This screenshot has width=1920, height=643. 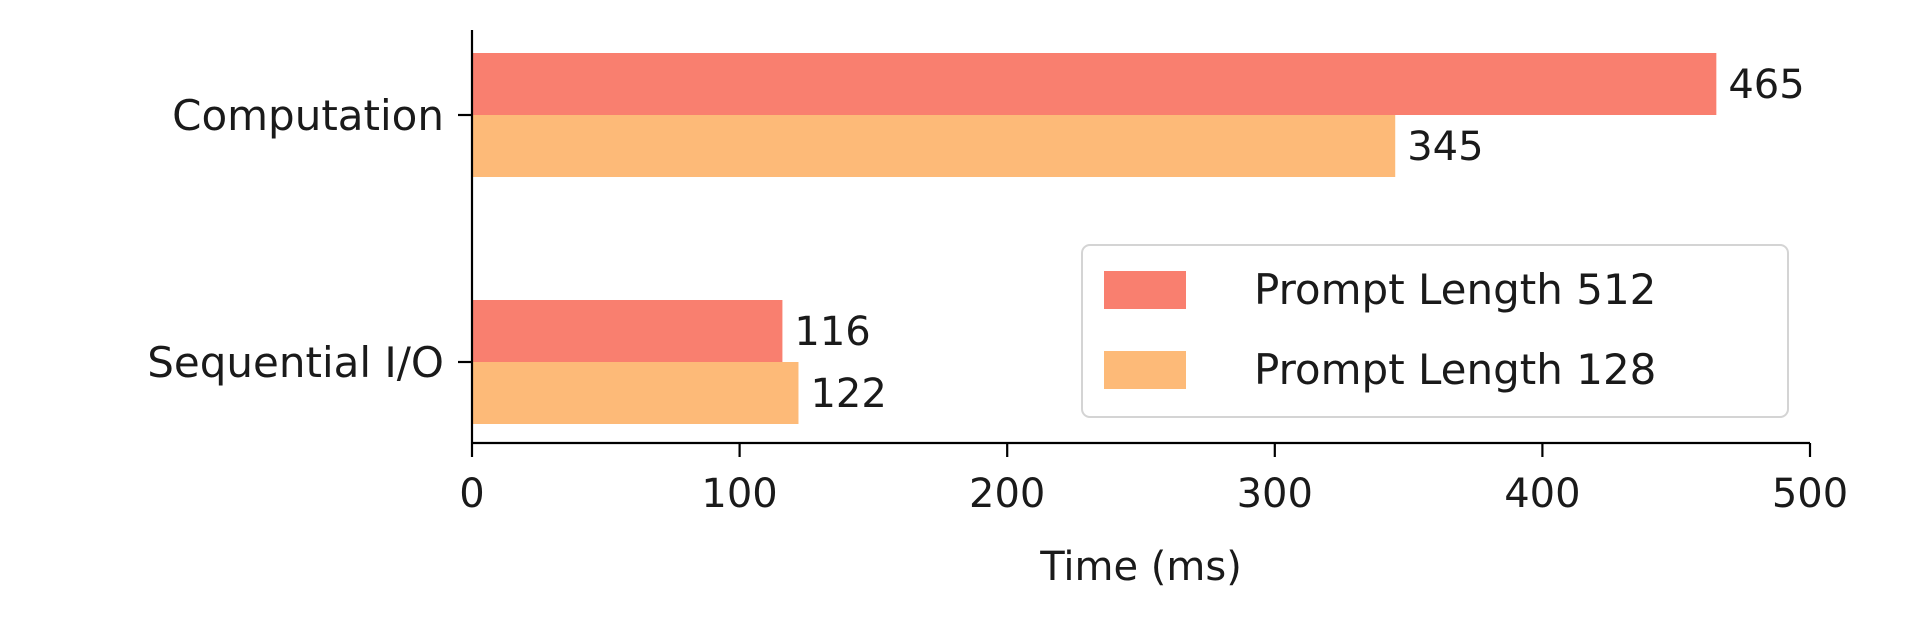 I want to click on data-label-sequential-i-o-prompt-length-128: 122, so click(x=848, y=394).